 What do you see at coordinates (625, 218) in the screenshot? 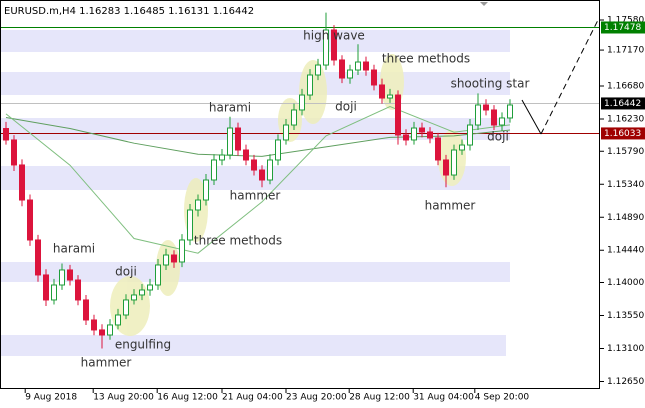
I see `y-tick-label: 1.14890` at bounding box center [625, 218].